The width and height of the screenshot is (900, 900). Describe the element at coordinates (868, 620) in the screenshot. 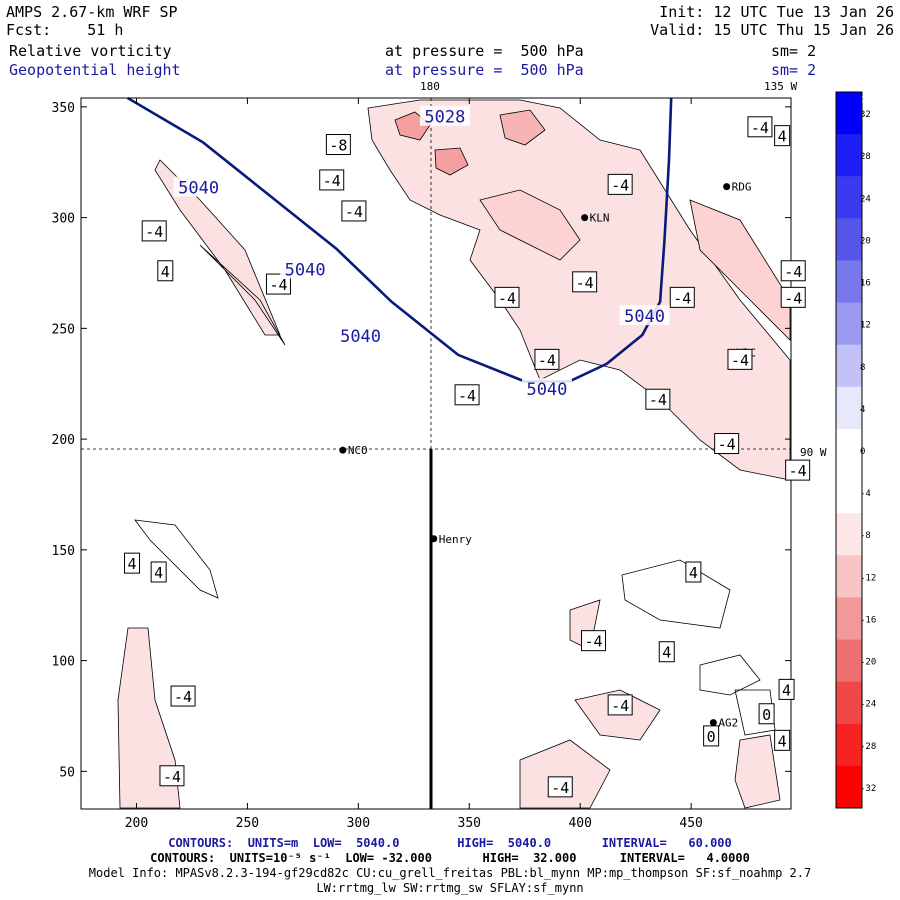

I see `colorbar-tick-label: -16` at that location.